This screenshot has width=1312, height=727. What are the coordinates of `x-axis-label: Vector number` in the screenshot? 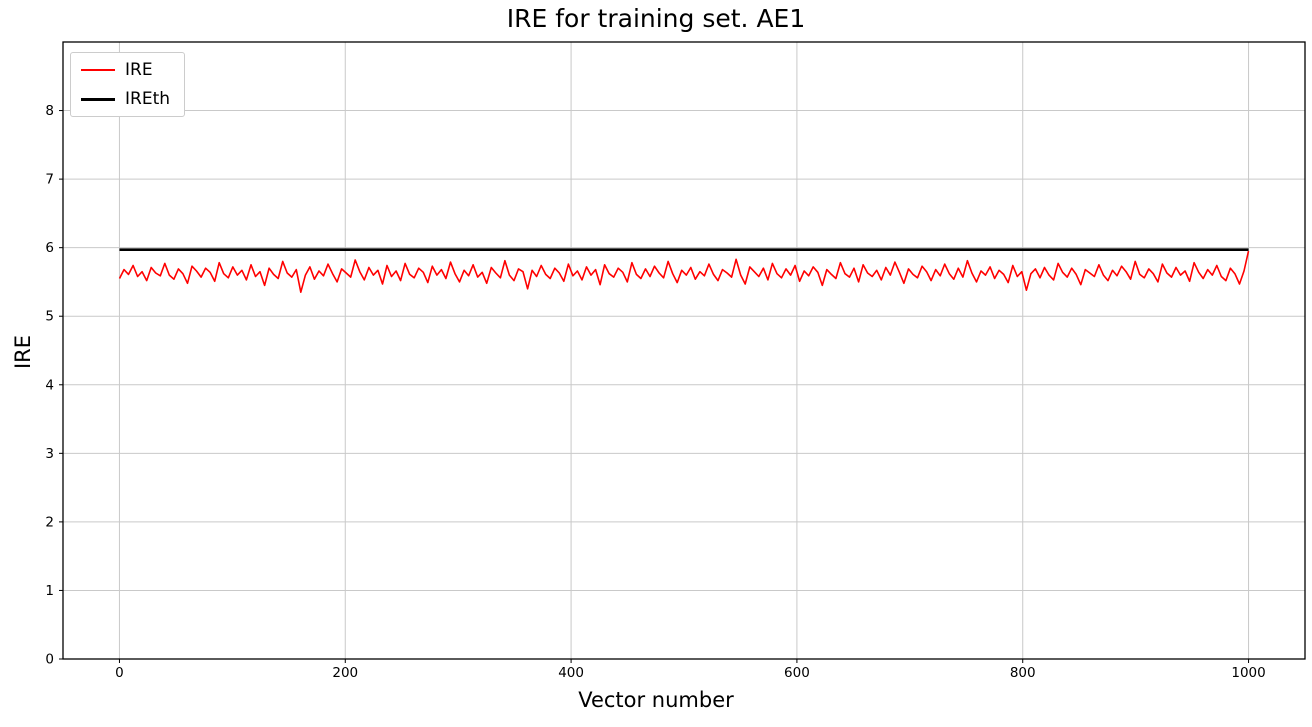 It's located at (656, 700).